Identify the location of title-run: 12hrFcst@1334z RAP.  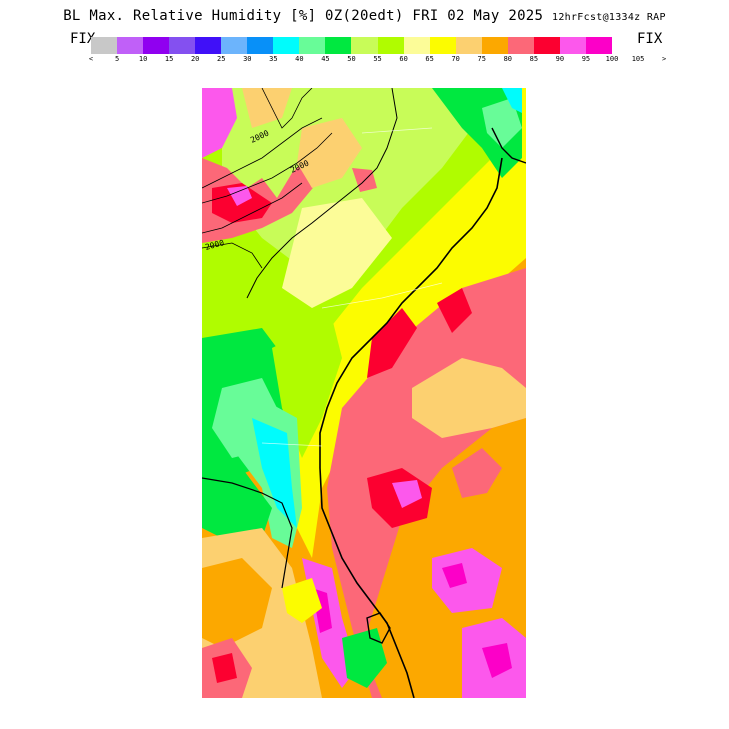
(609, 17).